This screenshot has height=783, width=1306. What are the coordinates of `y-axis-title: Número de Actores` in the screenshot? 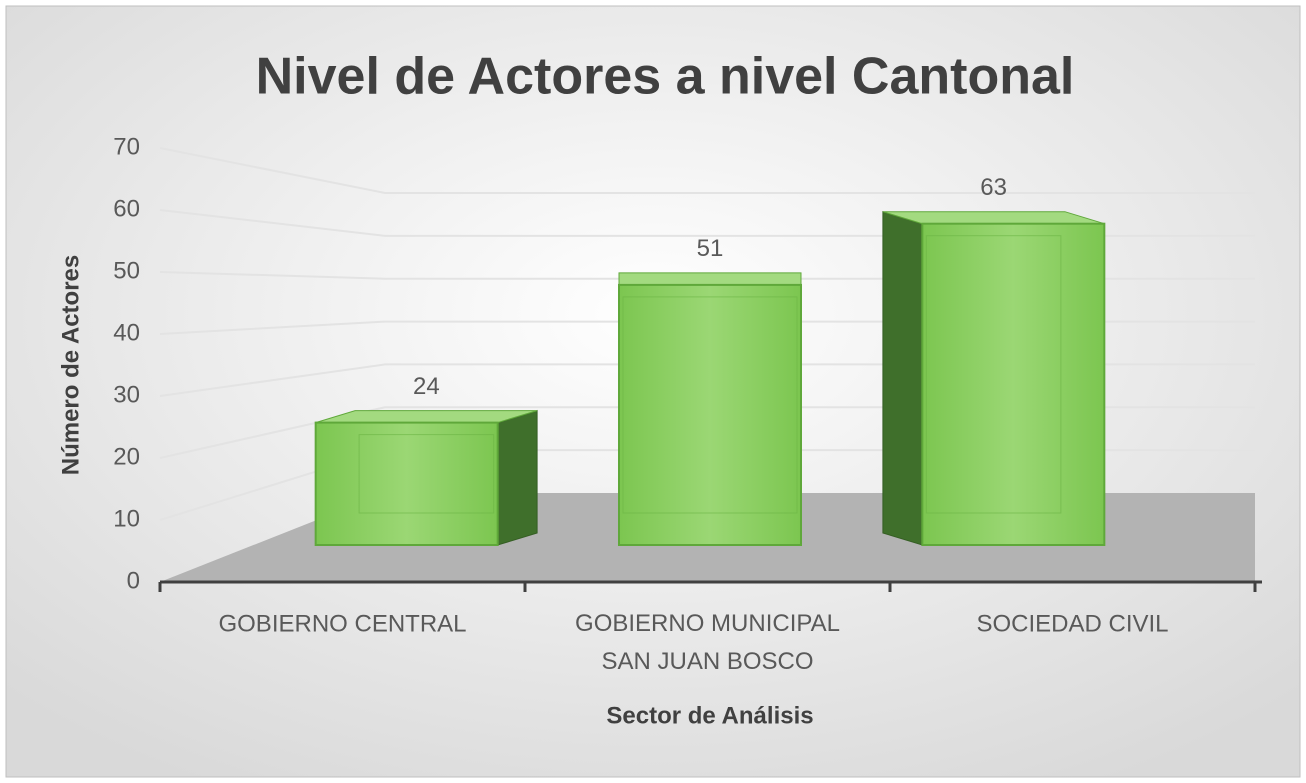 It's located at (70, 365).